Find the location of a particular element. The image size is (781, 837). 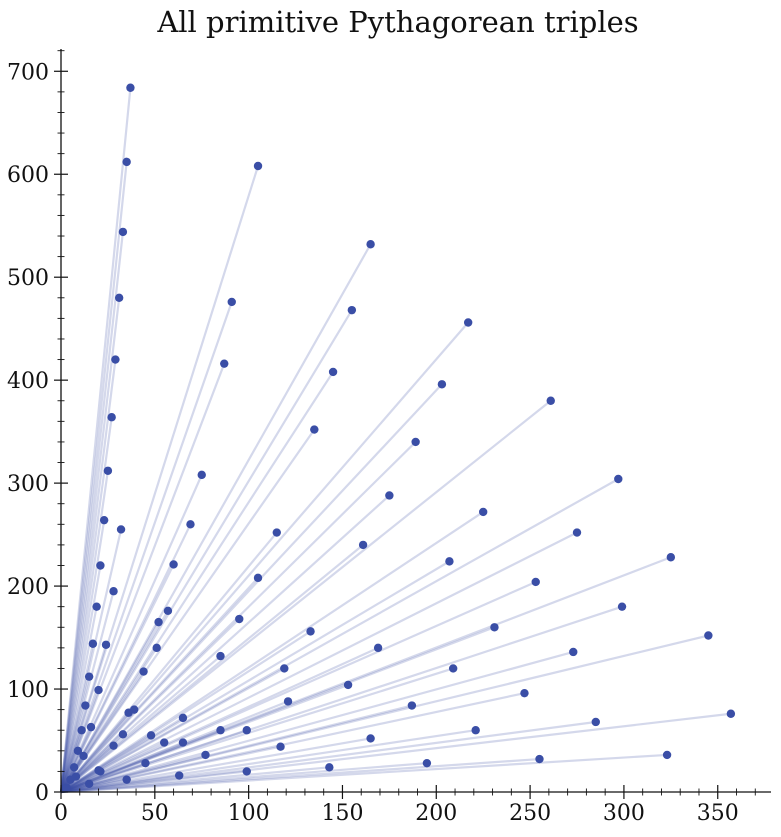

y-tick-label: 600 is located at coordinates (28, 175).